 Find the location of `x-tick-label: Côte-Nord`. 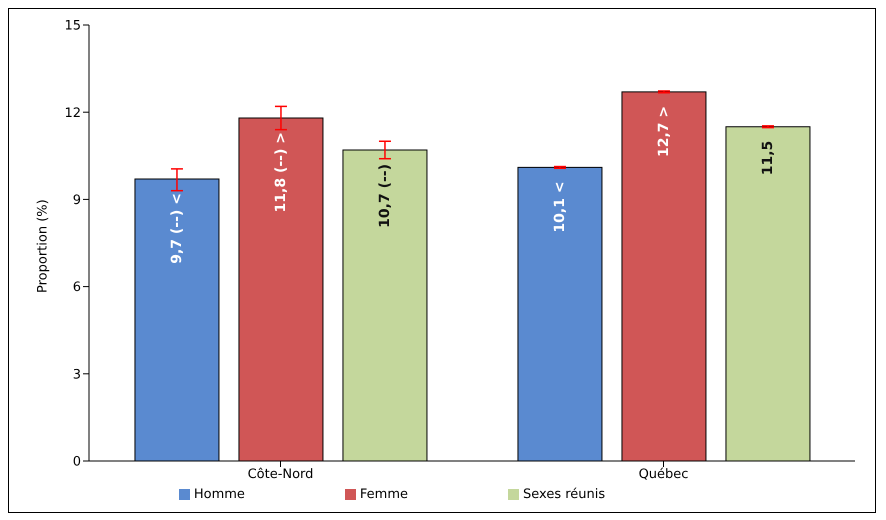

x-tick-label: Côte-Nord is located at coordinates (281, 474).